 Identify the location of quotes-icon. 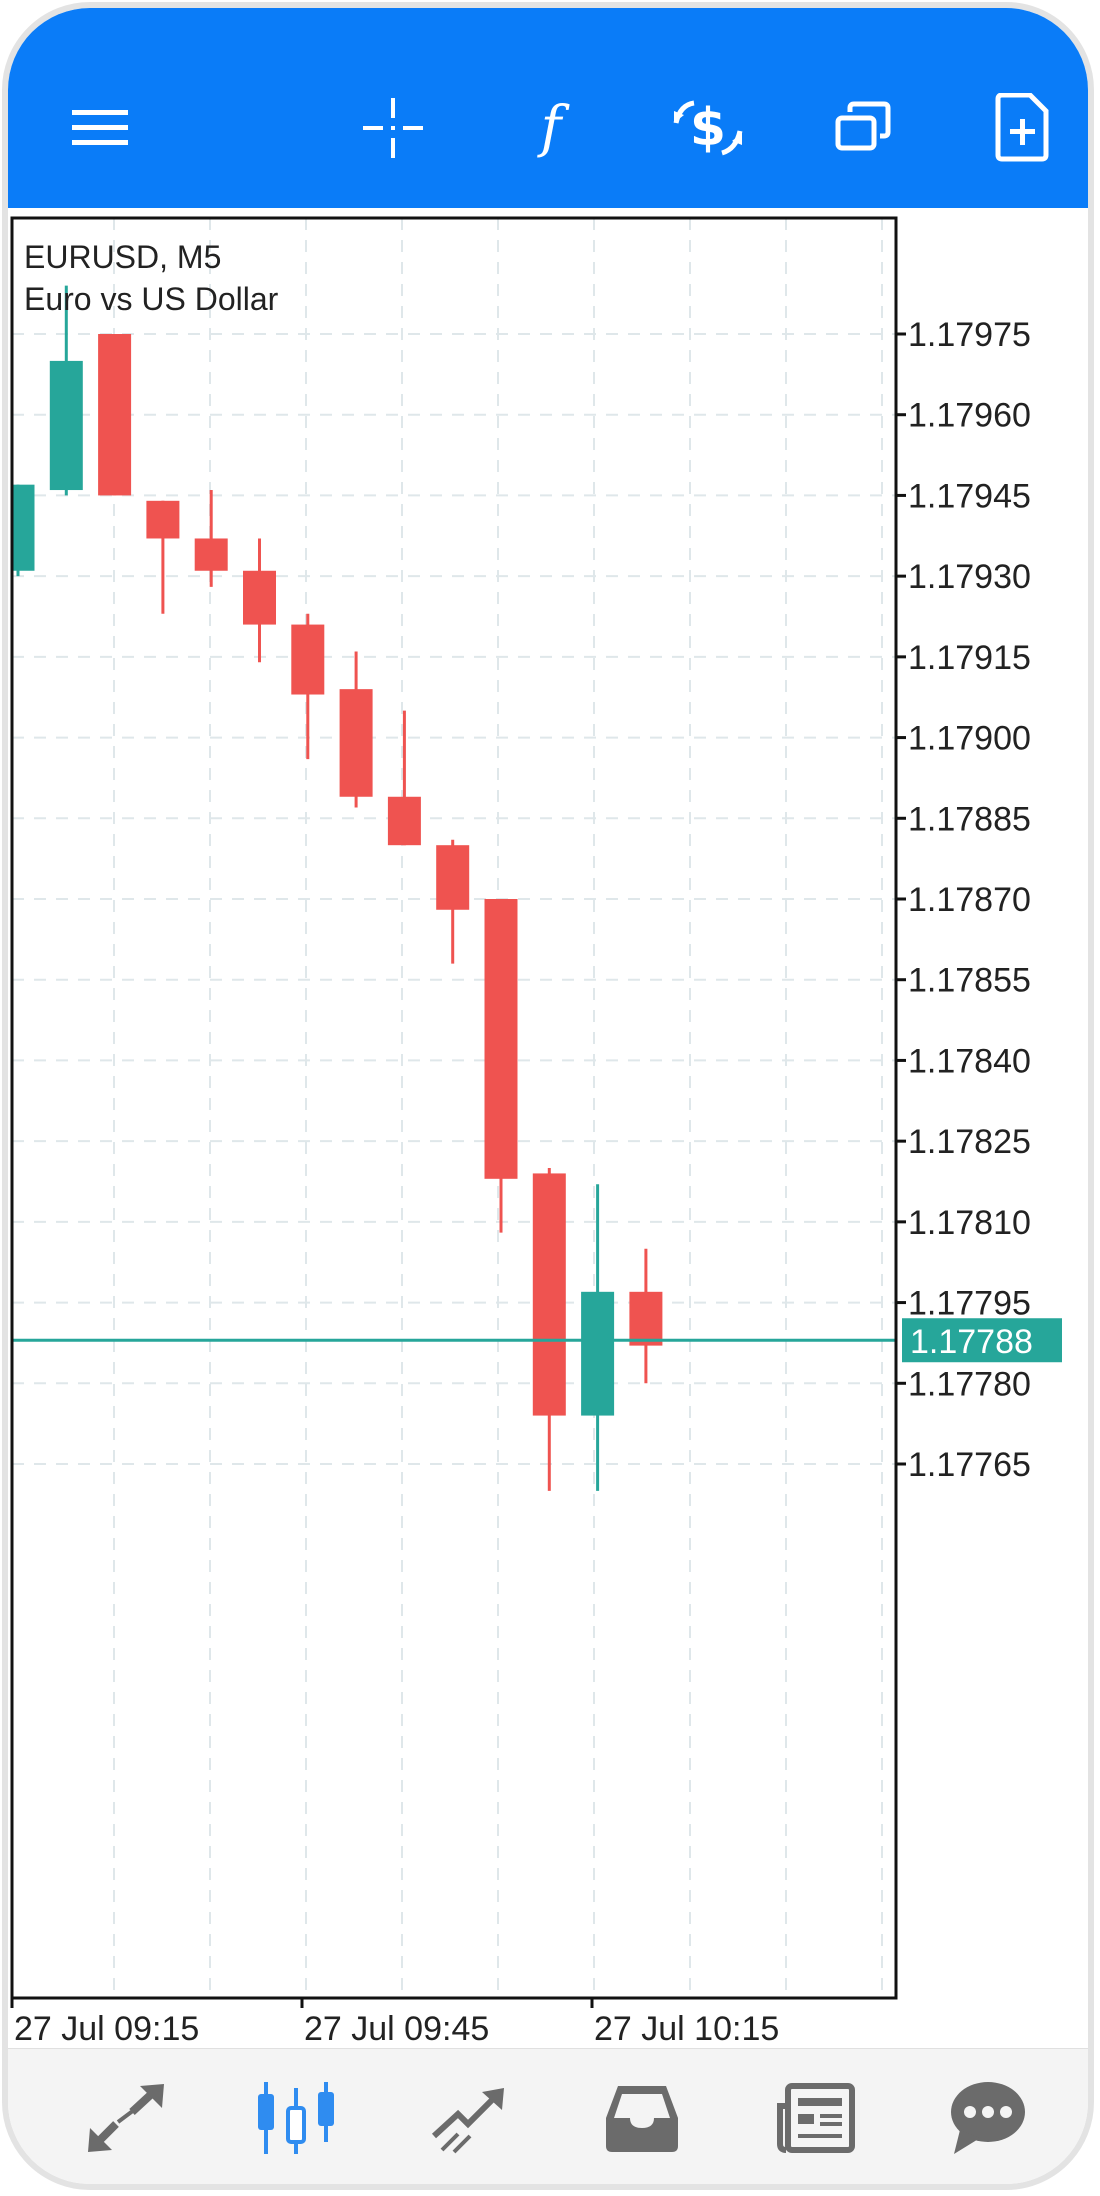
(126, 2118).